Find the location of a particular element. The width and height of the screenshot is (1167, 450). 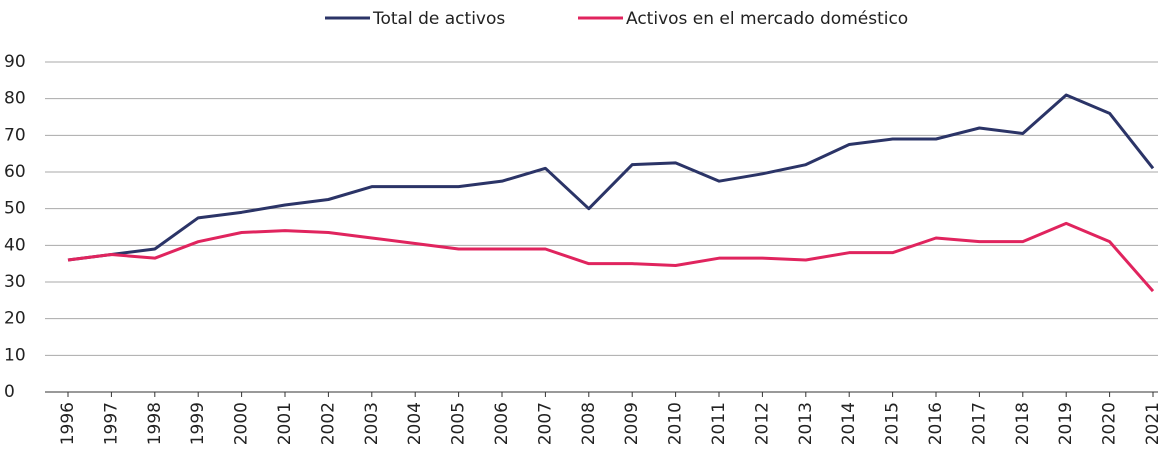

y-tick-label: 80 is located at coordinates (15, 99).